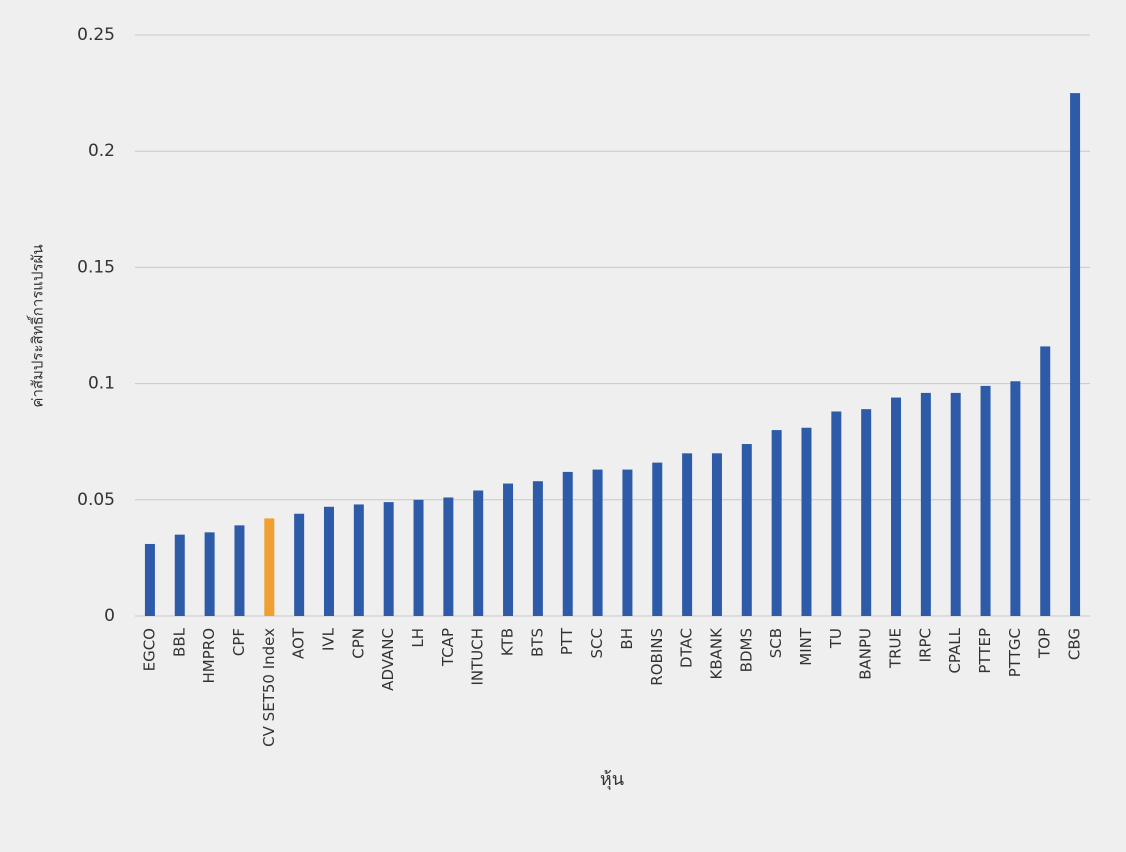  I want to click on y-tick-label: 0.15, so click(96, 267).